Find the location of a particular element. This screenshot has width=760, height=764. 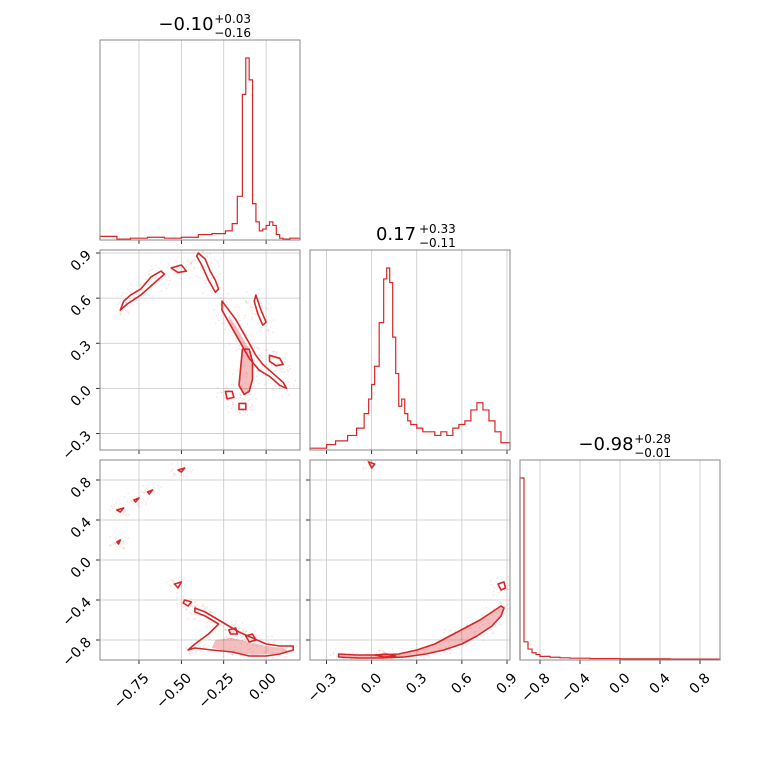

density-contour is located at coordinates (187, 603).